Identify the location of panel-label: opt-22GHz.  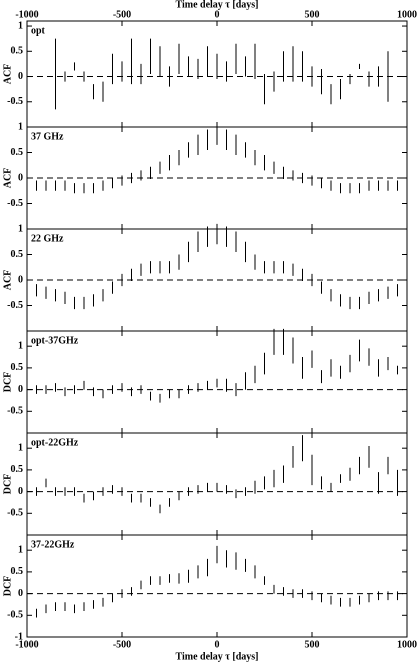
(55, 442).